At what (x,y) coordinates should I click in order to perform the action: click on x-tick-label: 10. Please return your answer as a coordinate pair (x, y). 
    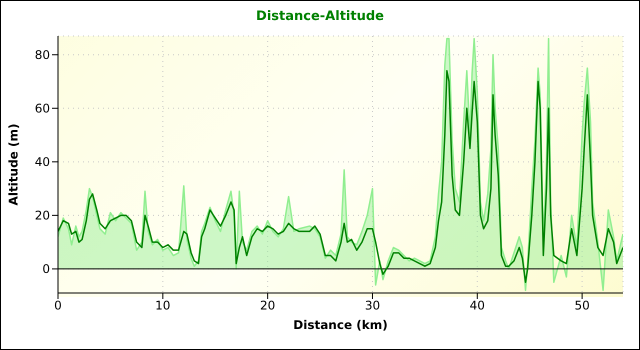
    Looking at the image, I should click on (162, 305).